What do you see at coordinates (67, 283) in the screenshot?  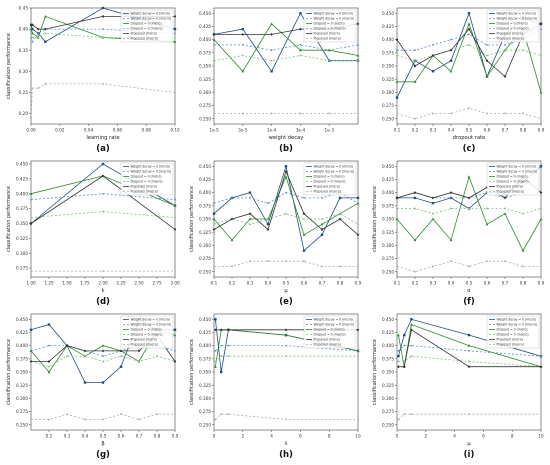 I see `x-tick-label: 1.50` at bounding box center [67, 283].